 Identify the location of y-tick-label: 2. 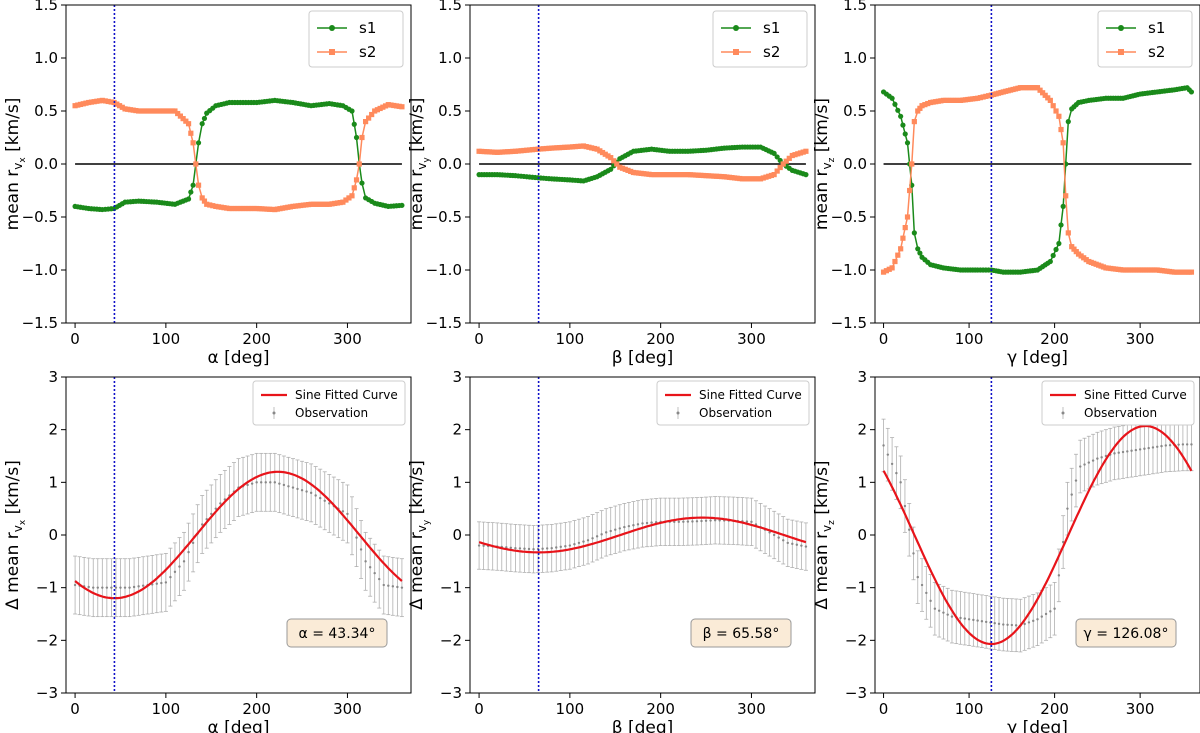
(862, 430).